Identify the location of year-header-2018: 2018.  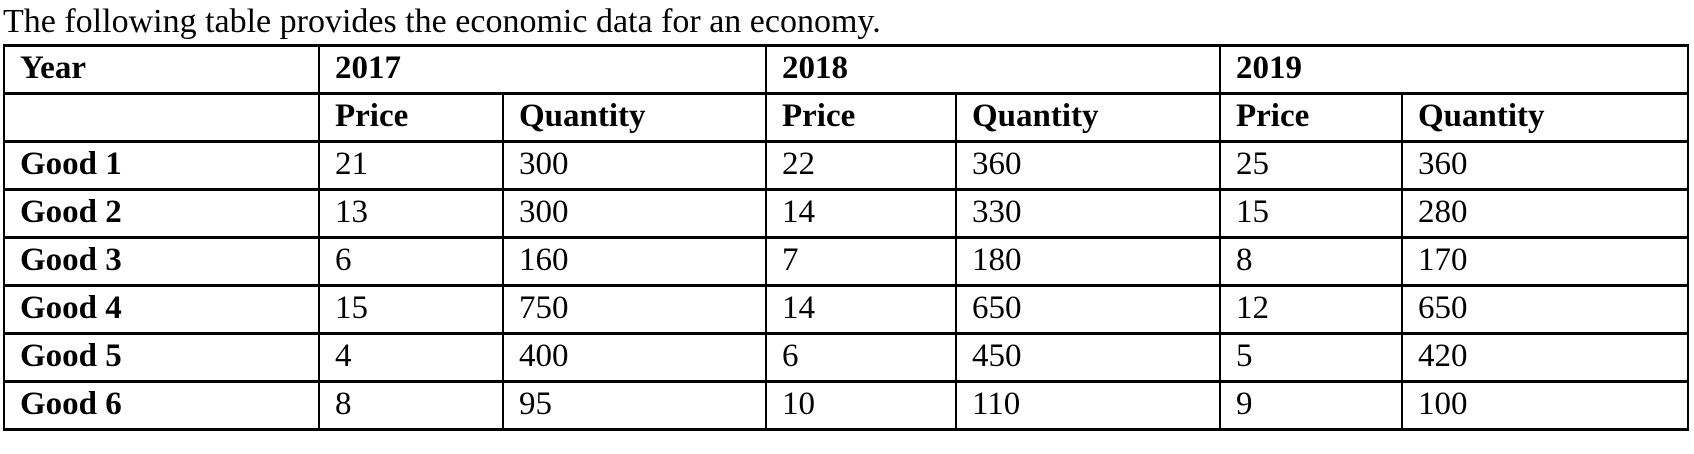
(993, 69).